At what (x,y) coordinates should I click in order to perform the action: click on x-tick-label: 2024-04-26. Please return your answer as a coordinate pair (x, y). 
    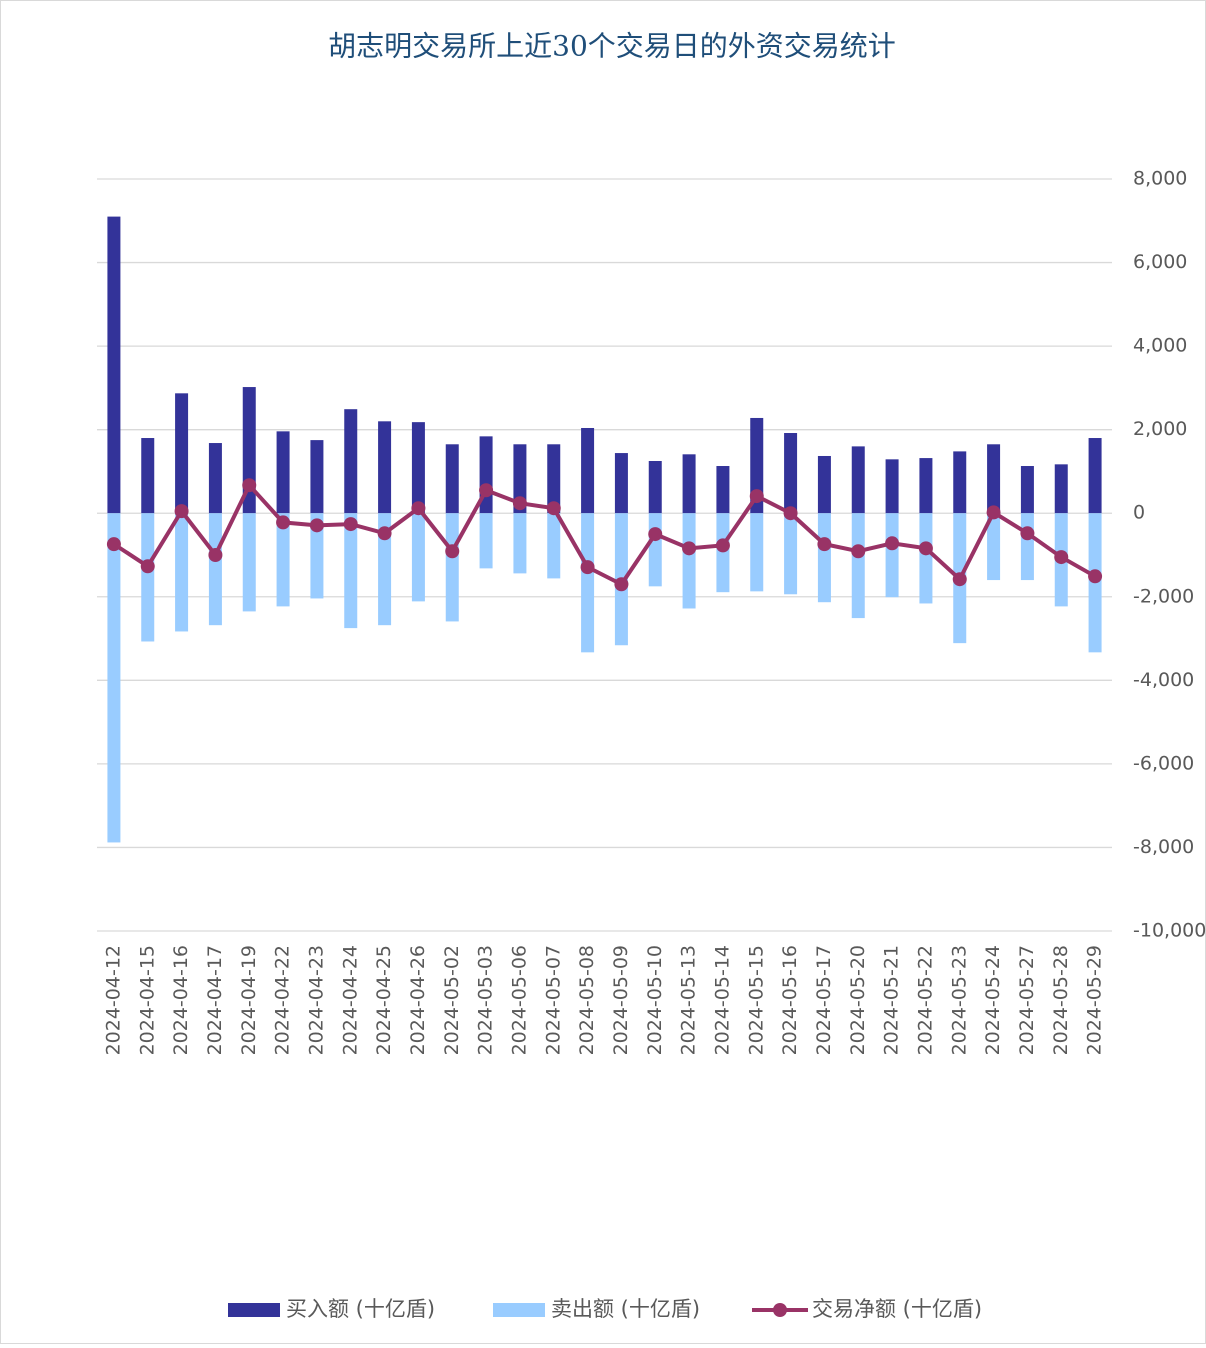
    Looking at the image, I should click on (418, 1000).